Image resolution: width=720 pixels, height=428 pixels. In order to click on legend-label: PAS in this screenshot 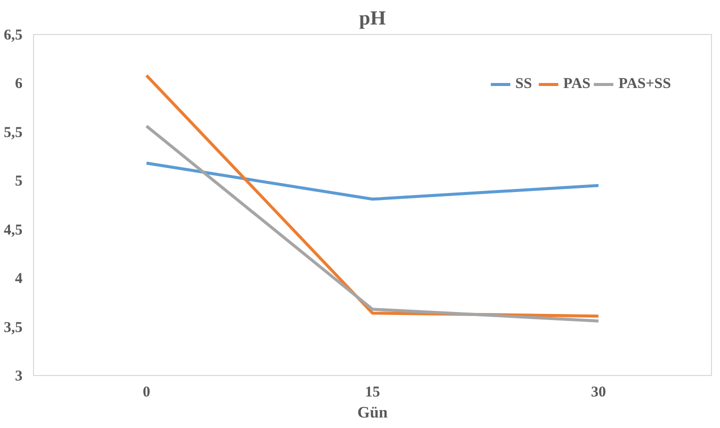, I will do `click(577, 84)`.